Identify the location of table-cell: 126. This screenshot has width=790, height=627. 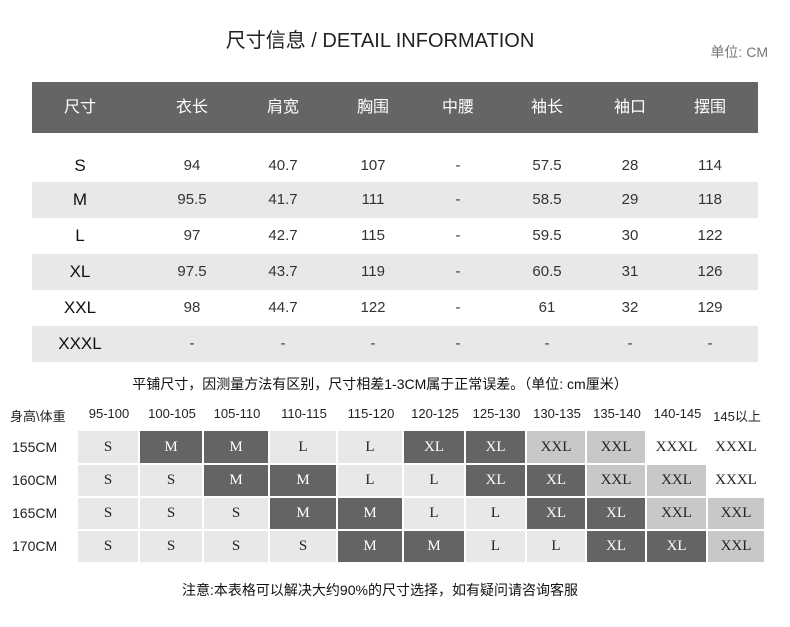
(710, 271).